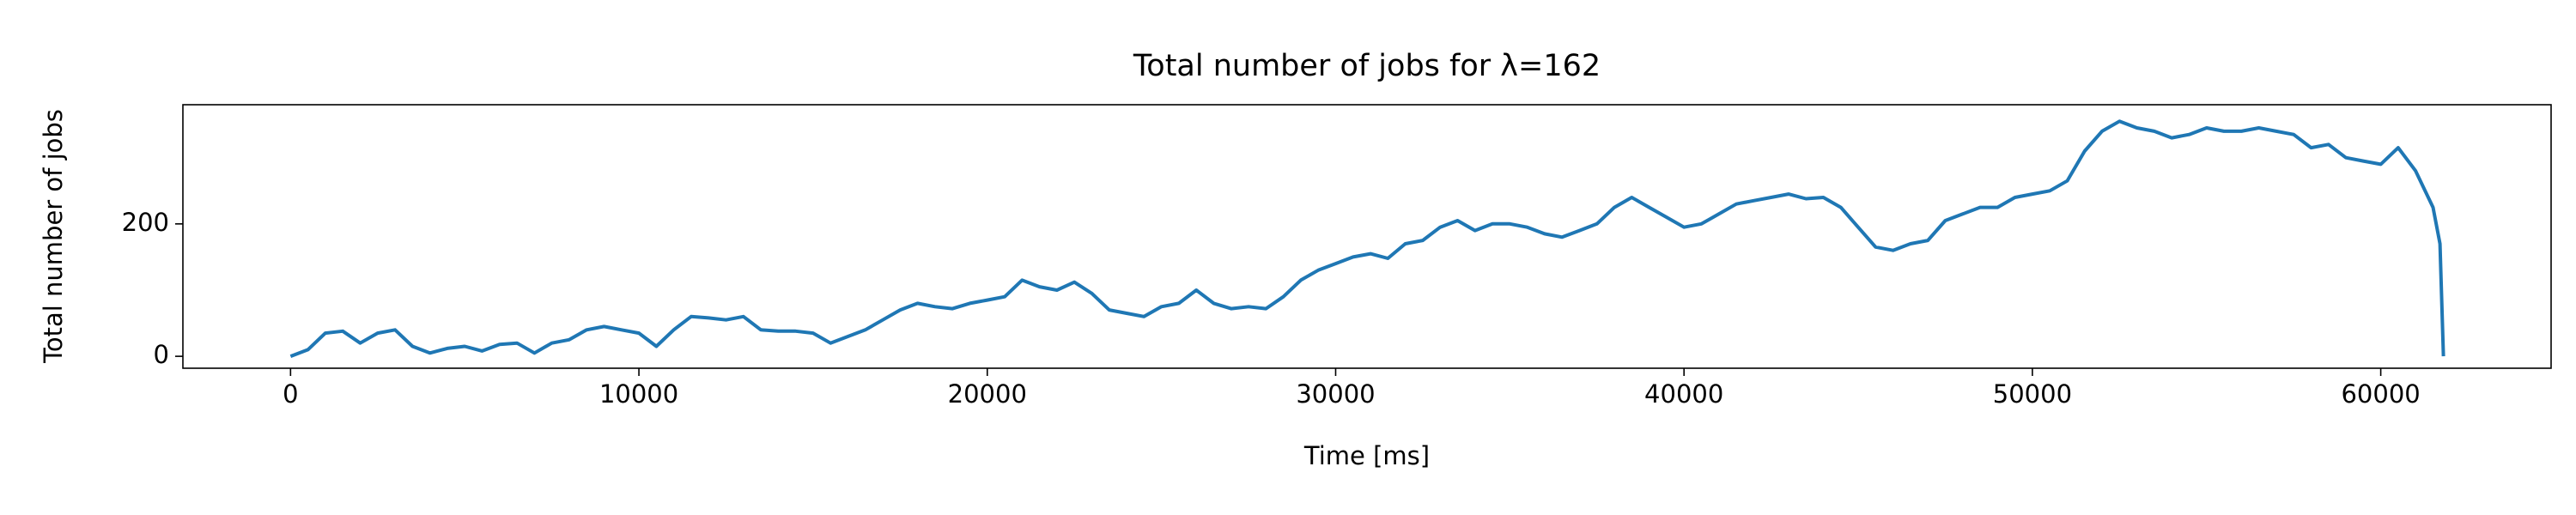 Image resolution: width=2576 pixels, height=515 pixels. I want to click on x-axis-label: Time [ms], so click(1367, 455).